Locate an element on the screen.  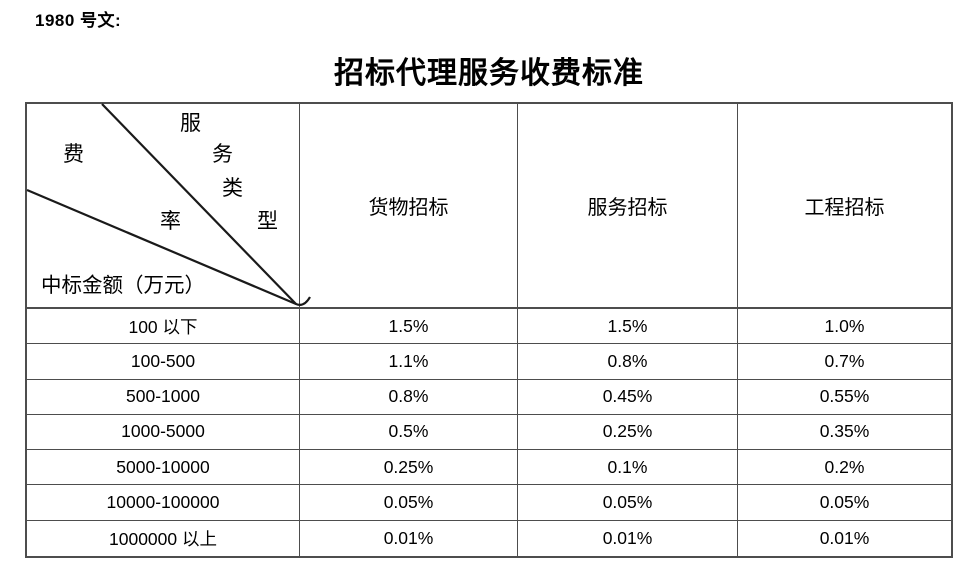
row-label-cell: 100 以下 is located at coordinates (163, 327).